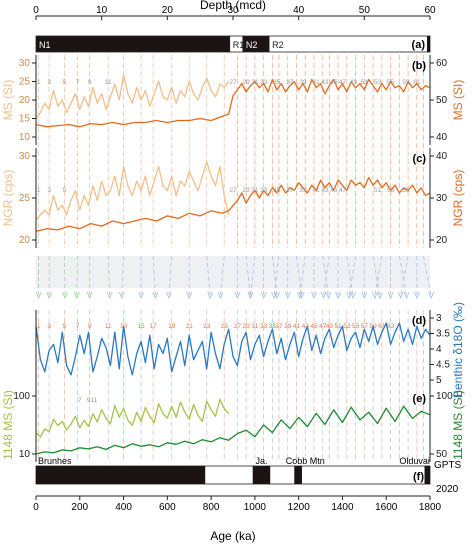 This screenshot has height=552, width=474. I want to click on mis-label-b: 51, so click(365, 82).